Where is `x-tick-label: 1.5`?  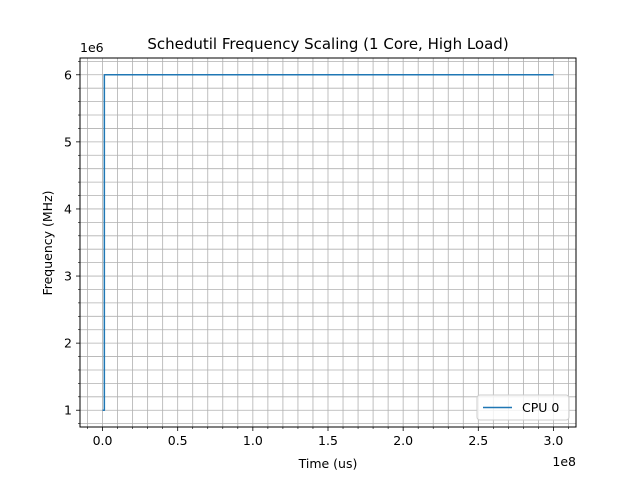
x-tick-label: 1.5 is located at coordinates (328, 440).